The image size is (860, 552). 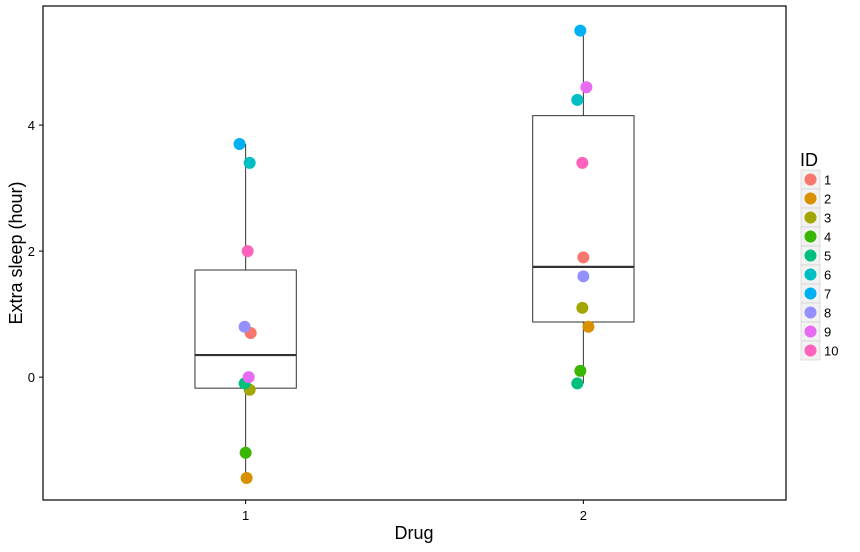 I want to click on y-tick-label: 4, so click(x=31, y=125).